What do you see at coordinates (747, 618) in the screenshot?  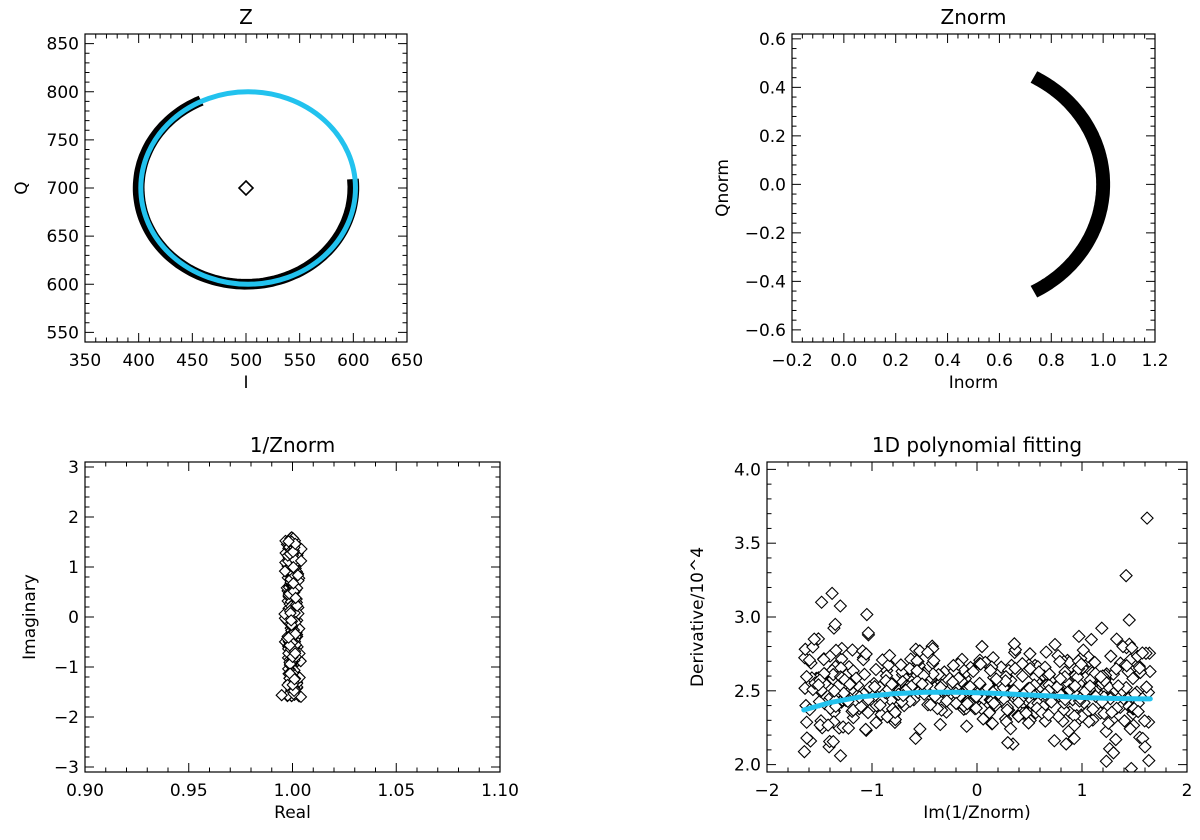 I see `y-tick-label: 3.0` at bounding box center [747, 618].